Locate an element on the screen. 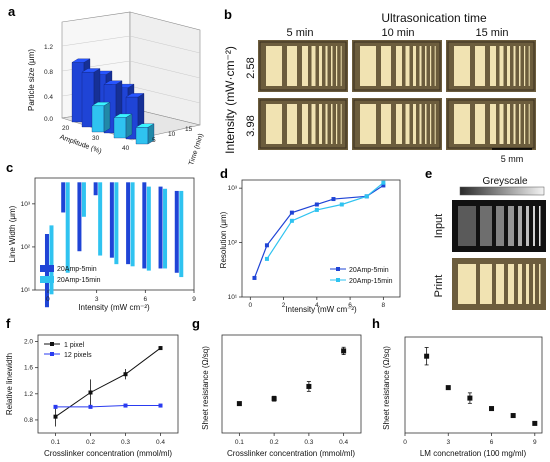 Image resolution: width=550 pixels, height=462 pixels. panel-f-xtick-label-3: 0.4 is located at coordinates (160, 442).